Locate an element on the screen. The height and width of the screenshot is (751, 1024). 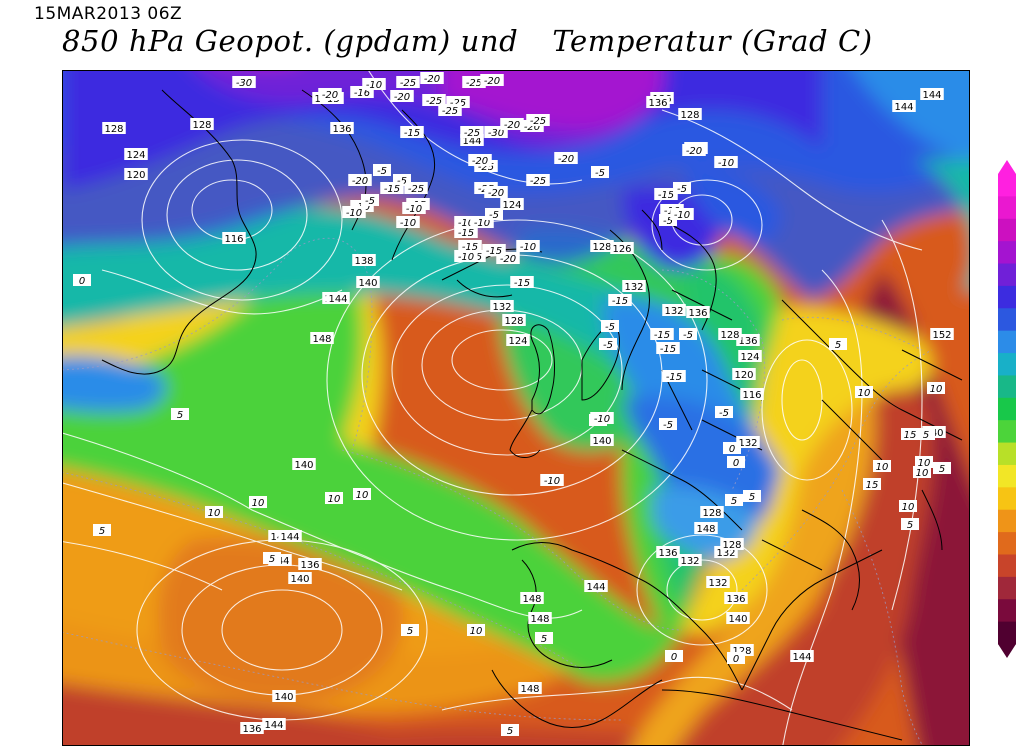
geopotential-label: 140 is located at coordinates (303, 465).